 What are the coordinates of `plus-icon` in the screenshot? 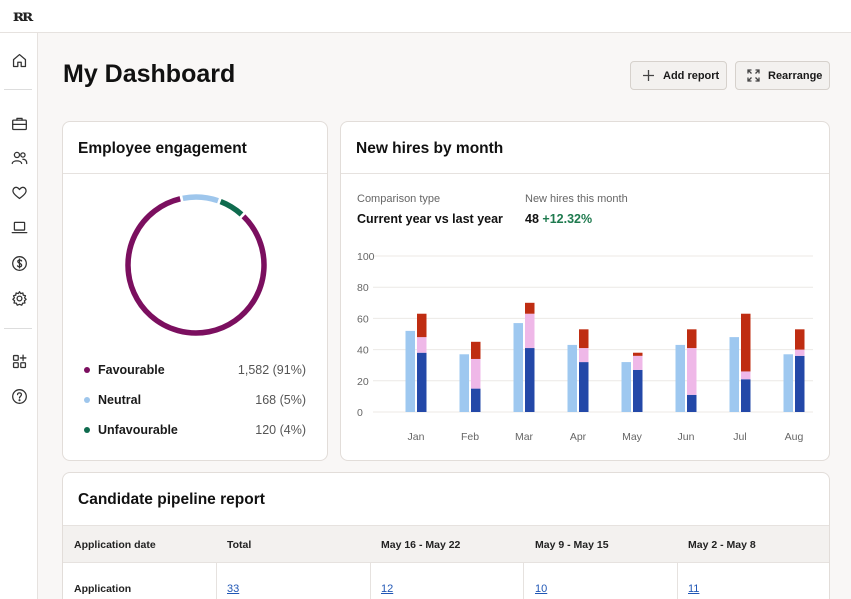 It's located at (648, 75).